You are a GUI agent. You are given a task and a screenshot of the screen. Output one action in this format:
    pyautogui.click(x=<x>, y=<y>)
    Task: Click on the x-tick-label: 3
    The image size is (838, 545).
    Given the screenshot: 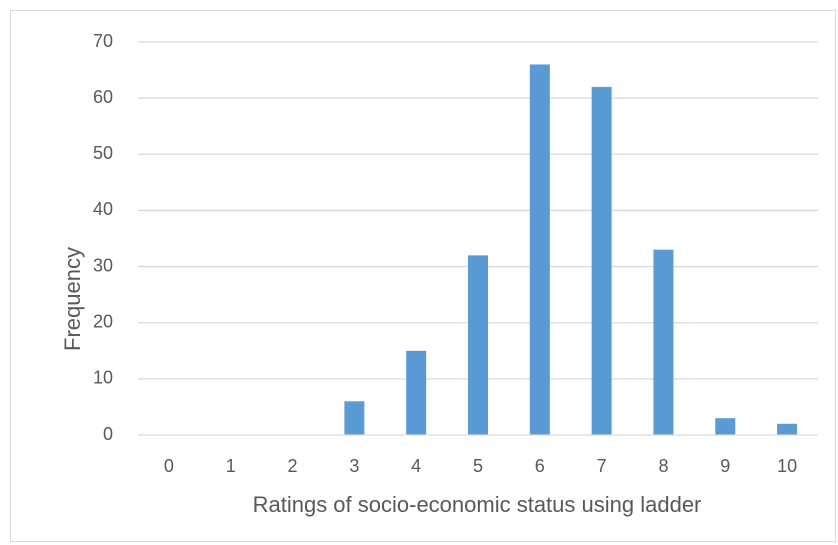 What is the action you would take?
    pyautogui.click(x=354, y=466)
    